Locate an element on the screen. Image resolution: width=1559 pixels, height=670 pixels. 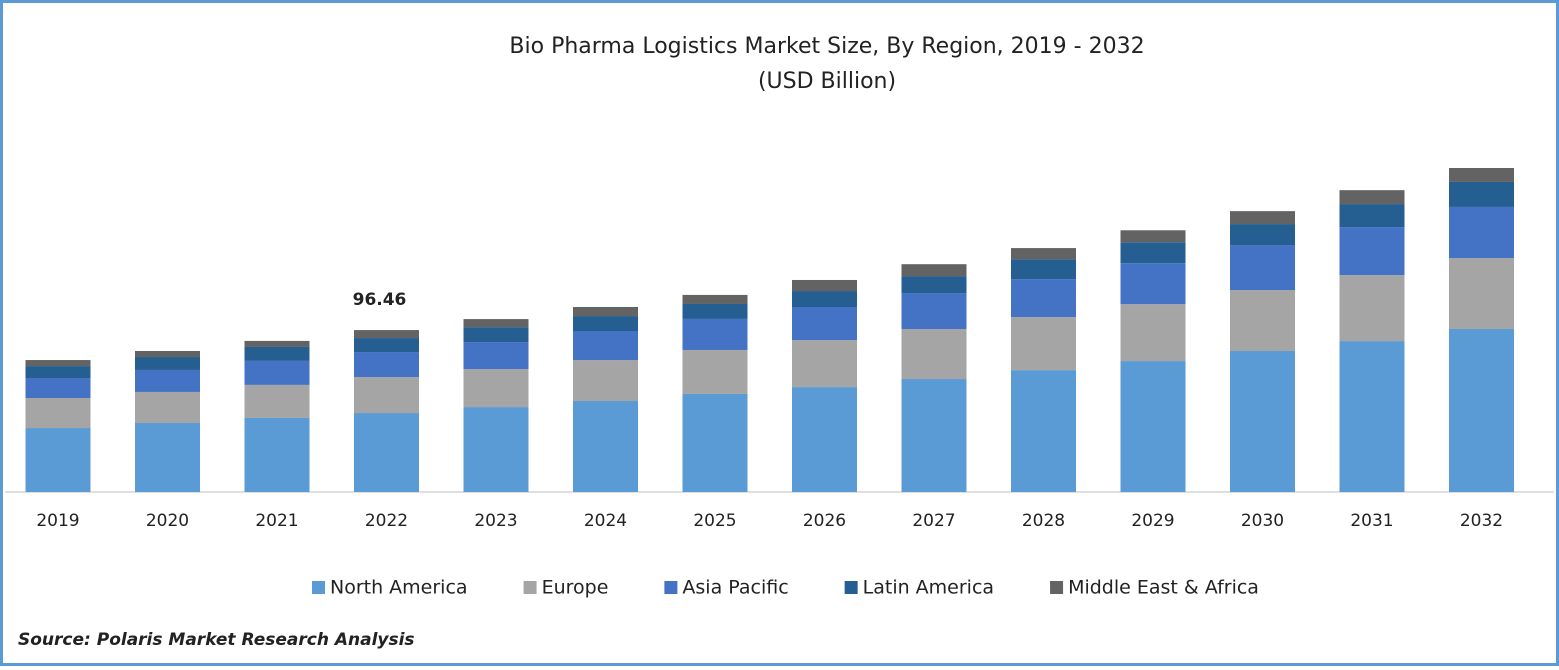
x-tick-label: 2032 is located at coordinates (1481, 521).